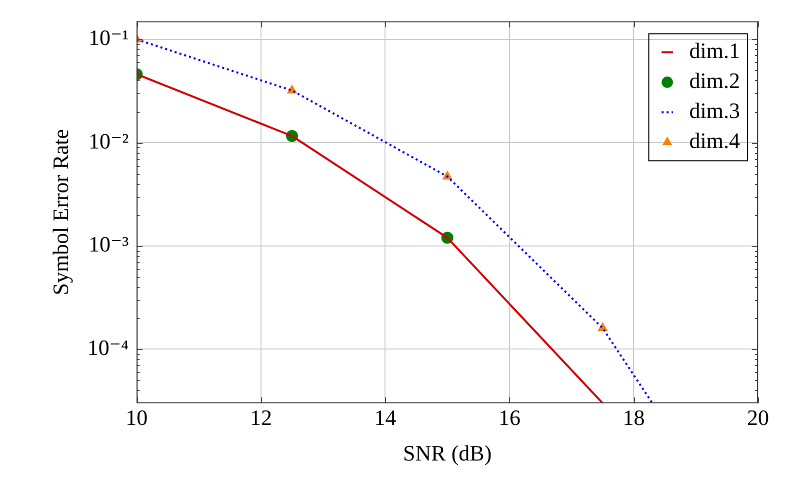 This screenshot has width=788, height=492. What do you see at coordinates (108, 347) in the screenshot?
I see `y-tick-label: 10⁻⁴` at bounding box center [108, 347].